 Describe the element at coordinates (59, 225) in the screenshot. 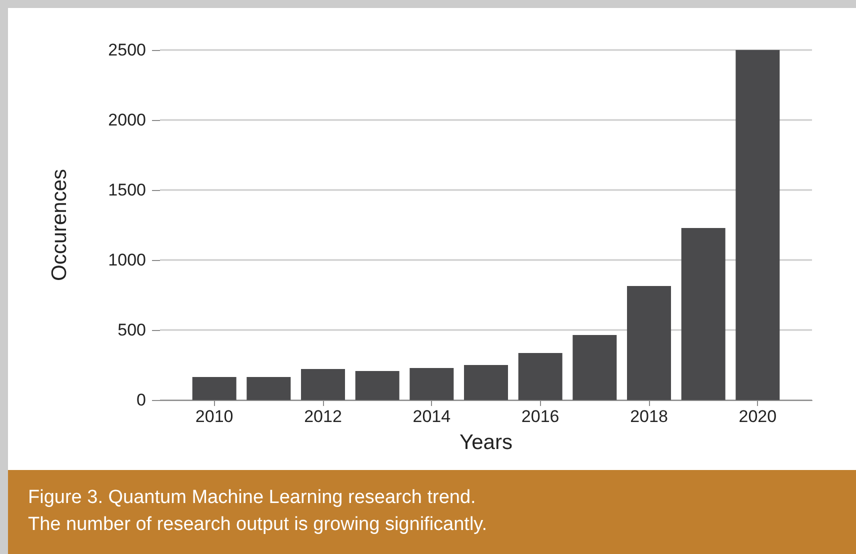

I see `y-axis-title: Occurences` at that location.